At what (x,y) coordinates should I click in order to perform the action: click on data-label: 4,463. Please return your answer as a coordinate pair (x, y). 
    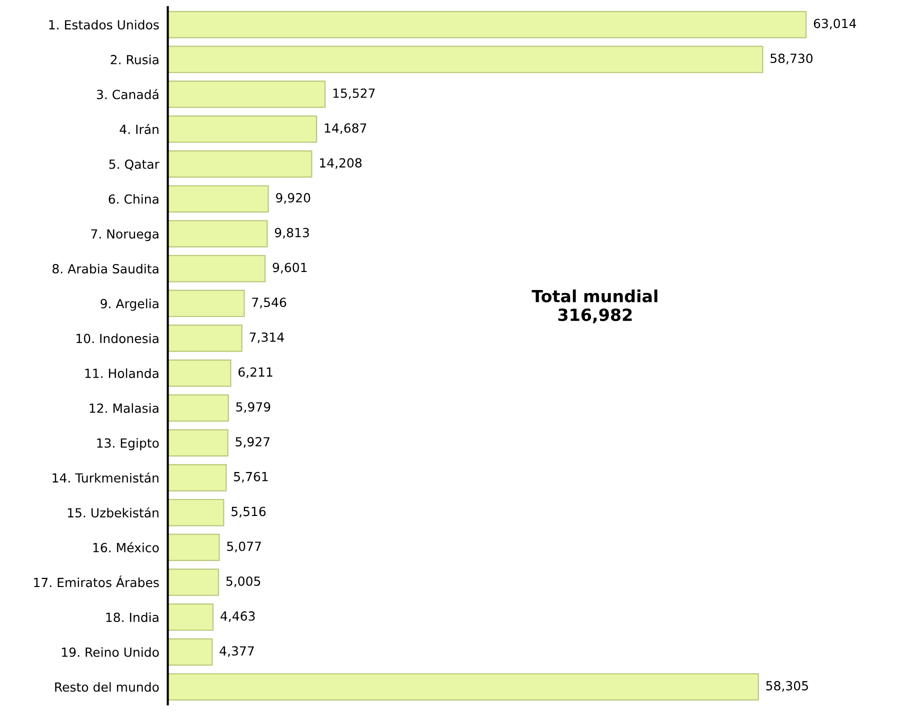
    Looking at the image, I should click on (237, 616).